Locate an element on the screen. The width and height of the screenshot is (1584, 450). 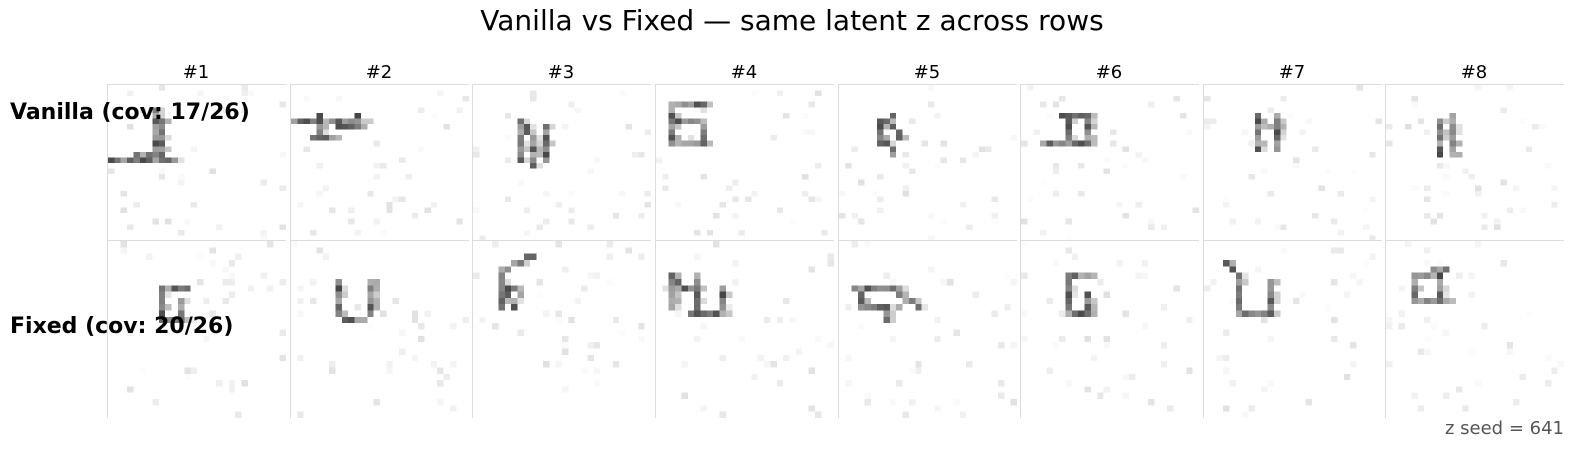
column-label-7: #7 is located at coordinates (1292, 72).